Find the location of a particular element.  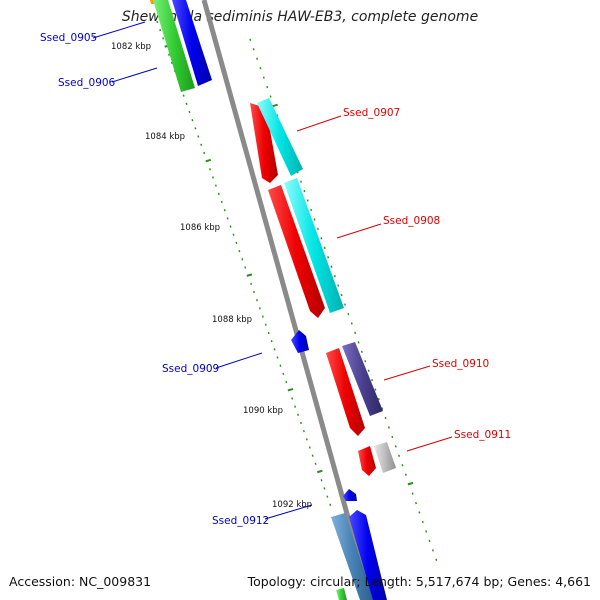

gene-label: Ssed_0905 is located at coordinates (68, 38).